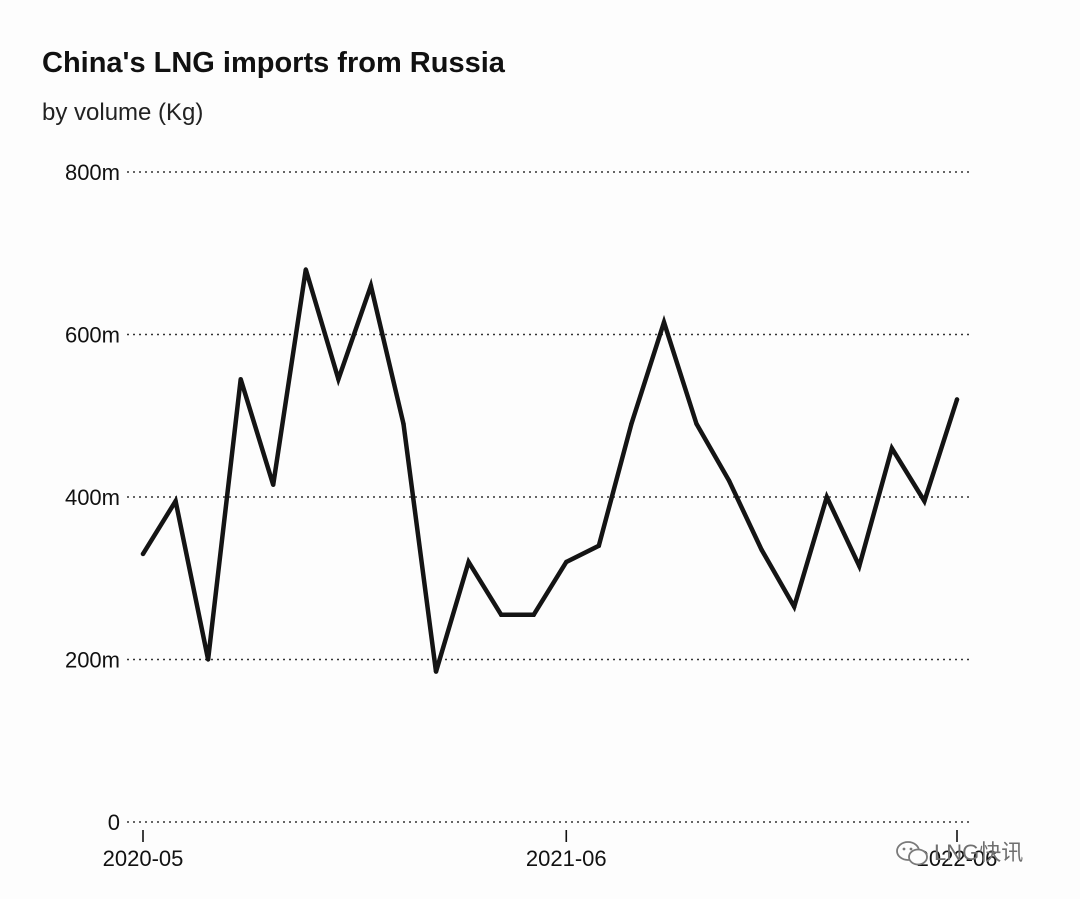 The image size is (1080, 899). I want to click on y-tick-label: 0, so click(114, 822).